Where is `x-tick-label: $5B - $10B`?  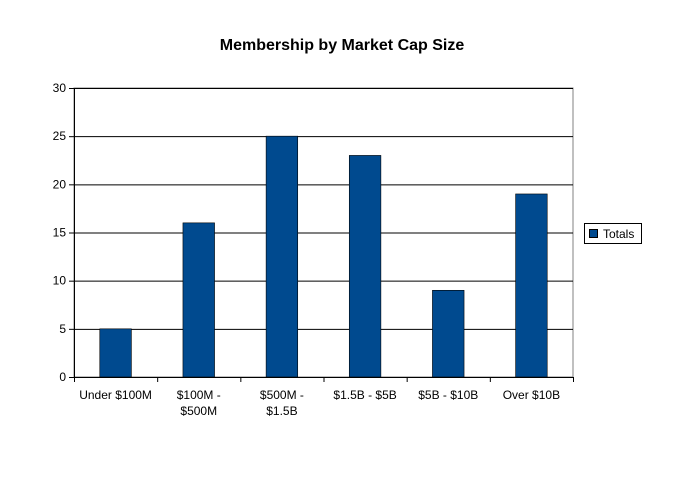
x-tick-label: $5B - $10B is located at coordinates (448, 395).